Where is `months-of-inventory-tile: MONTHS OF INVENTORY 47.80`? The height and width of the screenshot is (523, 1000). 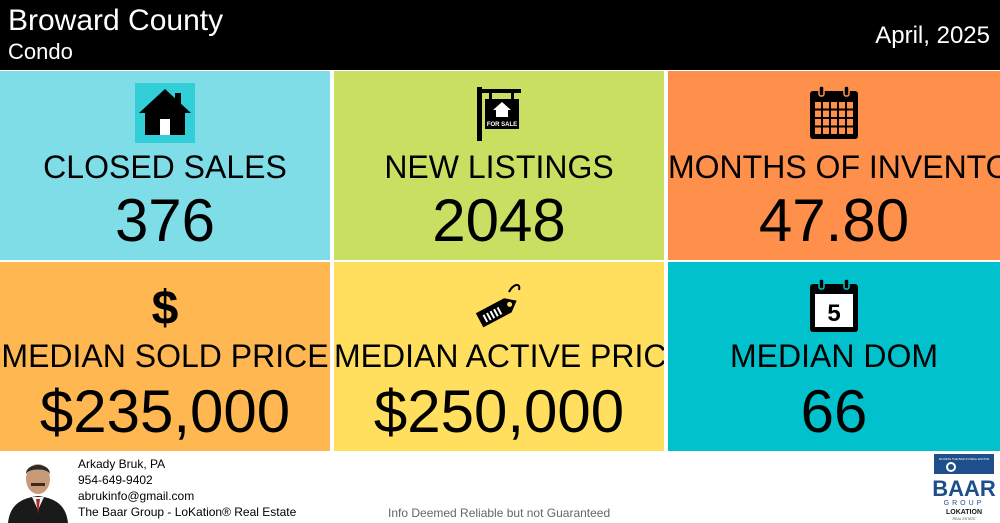
months-of-inventory-tile: MONTHS OF INVENTORY 47.80 is located at coordinates (834, 165).